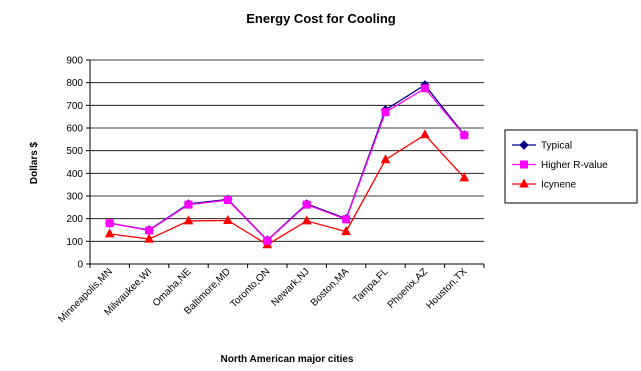 The height and width of the screenshot is (371, 641). Describe the element at coordinates (74, 83) in the screenshot. I see `y-tick-label: 800` at that location.